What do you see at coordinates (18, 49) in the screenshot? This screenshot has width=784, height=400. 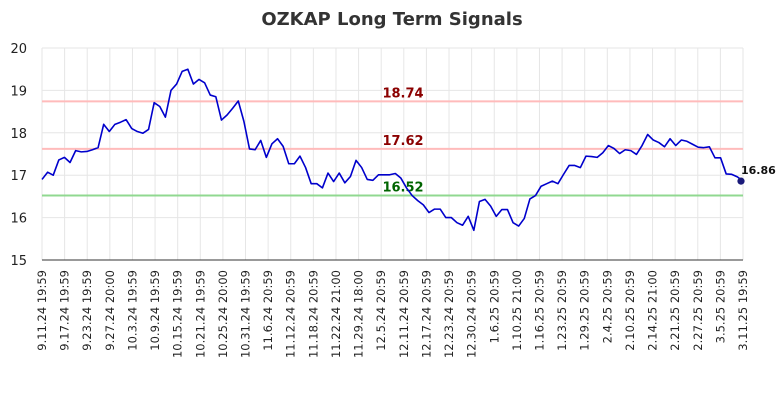 I see `y-tick-label: 20` at bounding box center [18, 49].